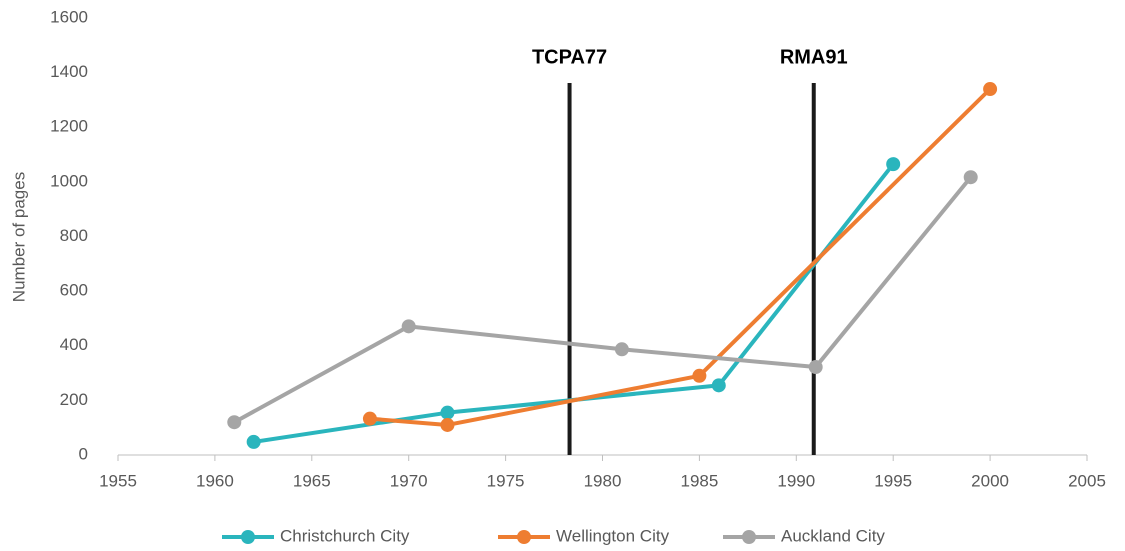 This screenshot has width=1125, height=551. What do you see at coordinates (613, 535) in the screenshot?
I see `legend-label: Wellington City` at bounding box center [613, 535].